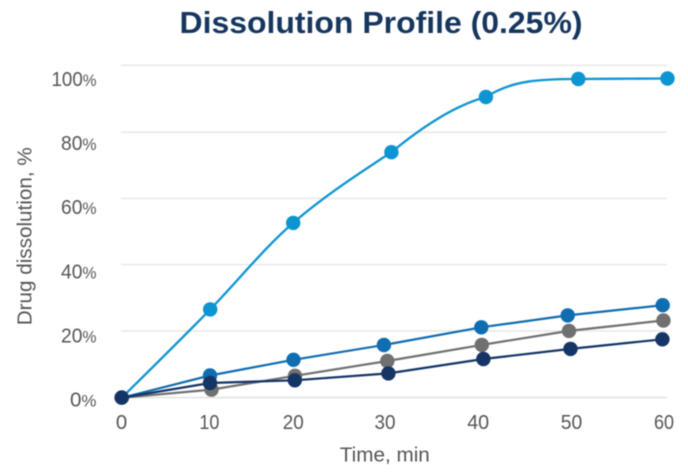 This screenshot has width=688, height=476. What do you see at coordinates (385, 423) in the screenshot?
I see `svg-text: 30` at bounding box center [385, 423].